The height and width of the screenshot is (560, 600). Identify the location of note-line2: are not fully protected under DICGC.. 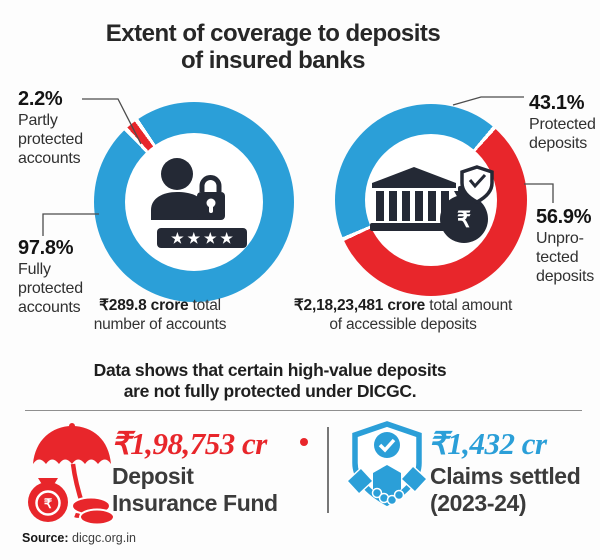
(270, 391).